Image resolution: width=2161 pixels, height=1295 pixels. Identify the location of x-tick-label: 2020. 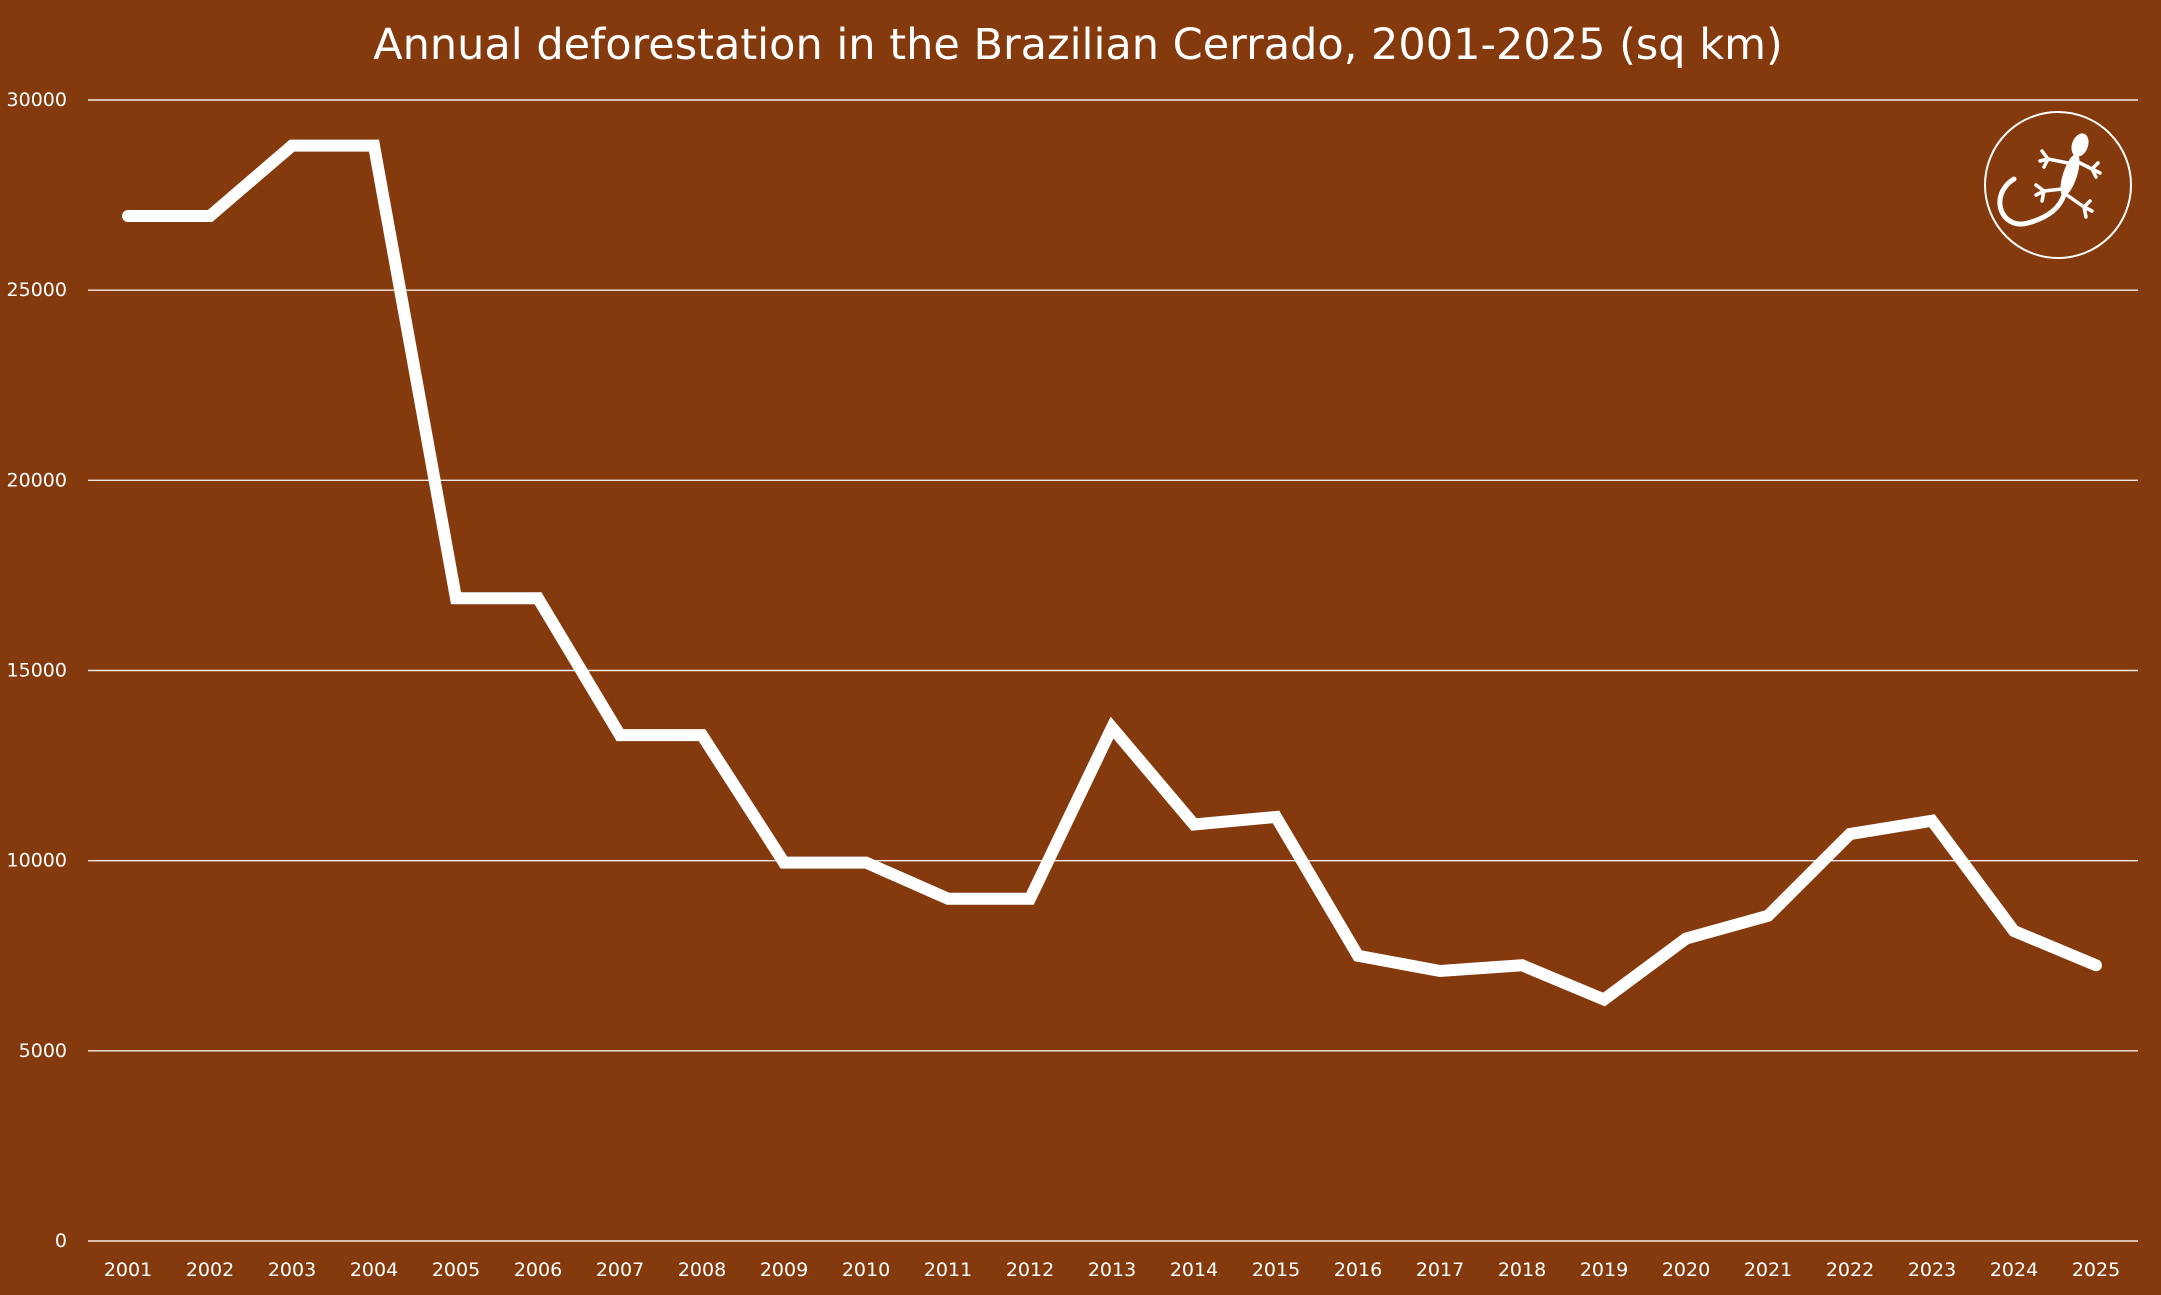
(1686, 1270).